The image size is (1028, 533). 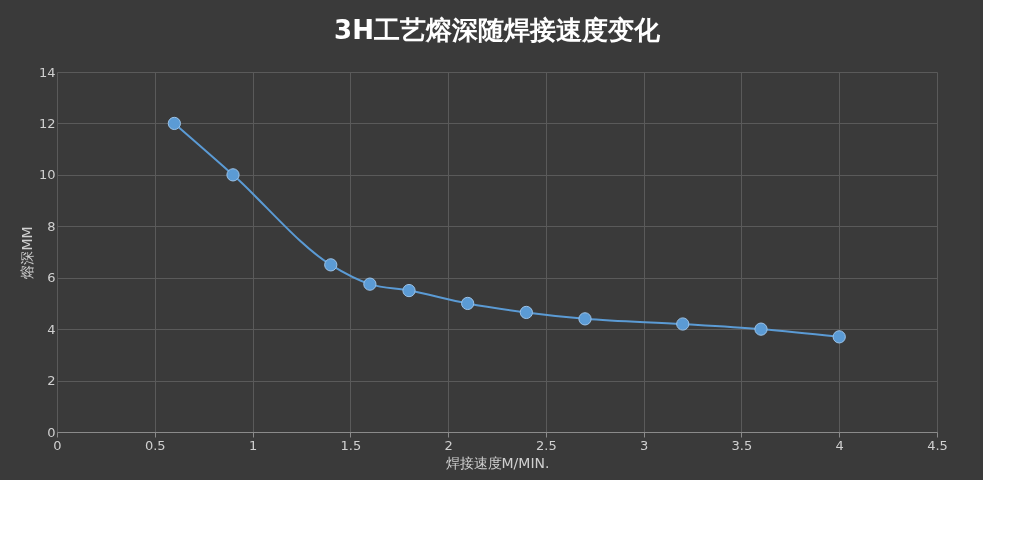 What do you see at coordinates (644, 445) in the screenshot?
I see `x-tick-label: 3` at bounding box center [644, 445].